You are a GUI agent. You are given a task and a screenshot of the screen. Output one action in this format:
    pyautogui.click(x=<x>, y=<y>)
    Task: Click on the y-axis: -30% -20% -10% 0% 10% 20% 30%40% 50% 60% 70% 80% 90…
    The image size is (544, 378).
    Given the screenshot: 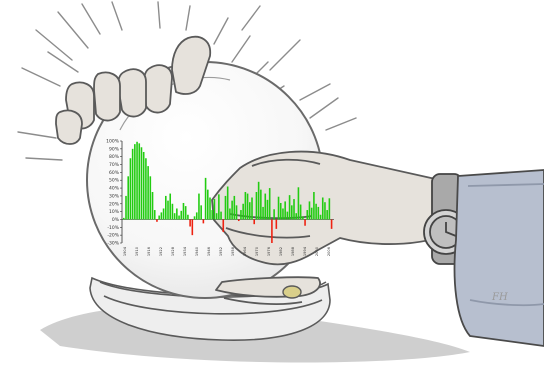 What is the action you would take?
    pyautogui.click(x=114, y=193)
    